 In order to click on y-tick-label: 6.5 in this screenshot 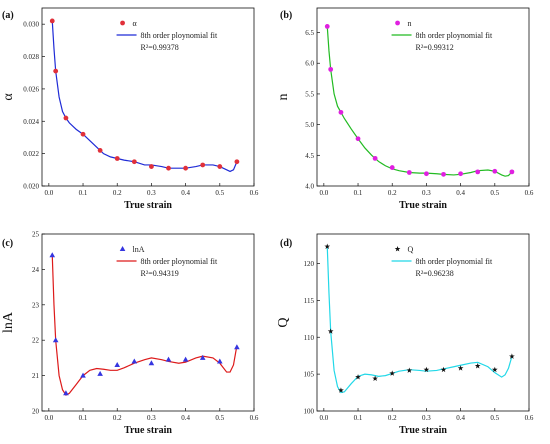, I will do `click(309, 33)`.